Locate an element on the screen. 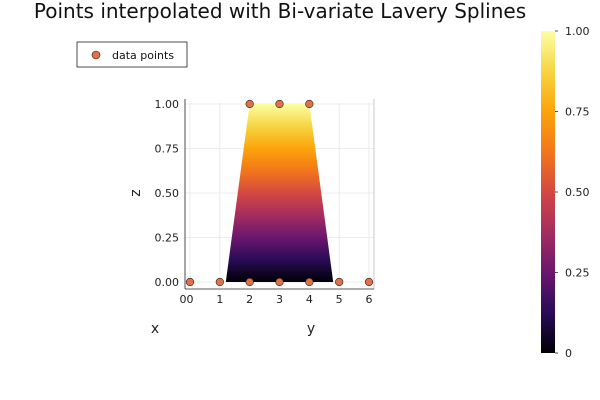  y-tick-label: 5 is located at coordinates (339, 299).